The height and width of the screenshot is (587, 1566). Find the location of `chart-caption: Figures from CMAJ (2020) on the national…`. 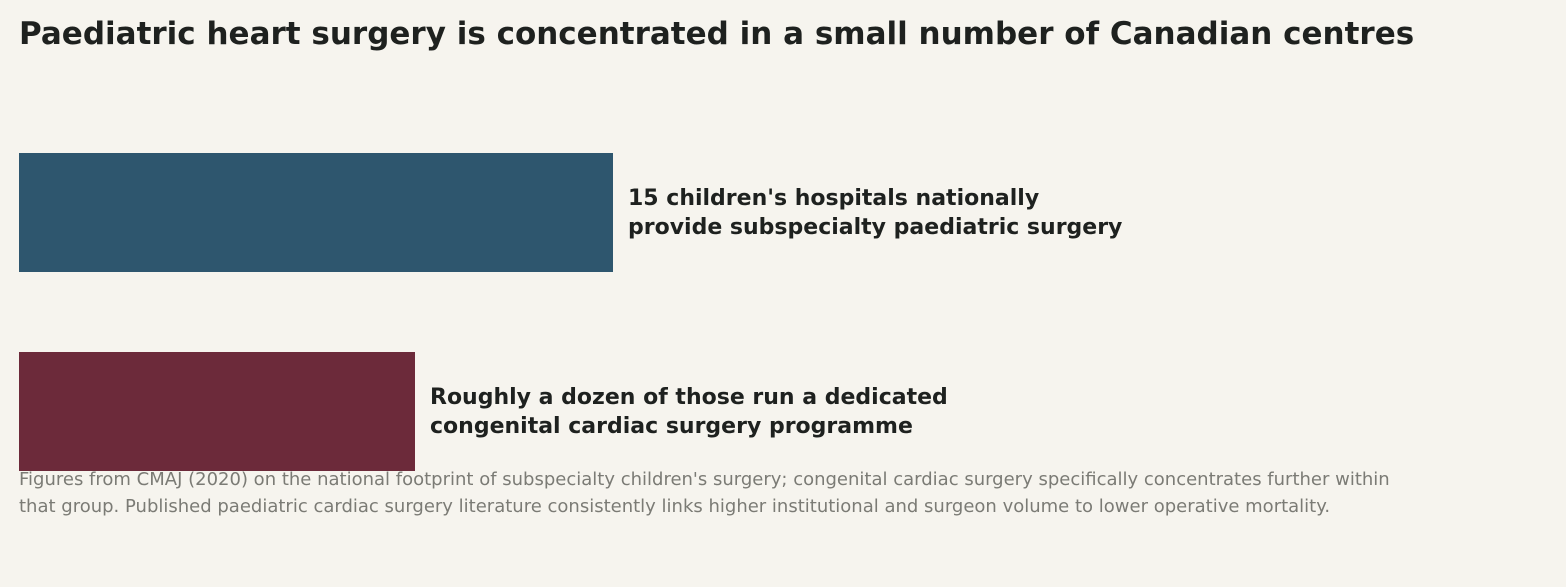

chart-caption: Figures from CMAJ (2020) on the national… is located at coordinates (704, 493).